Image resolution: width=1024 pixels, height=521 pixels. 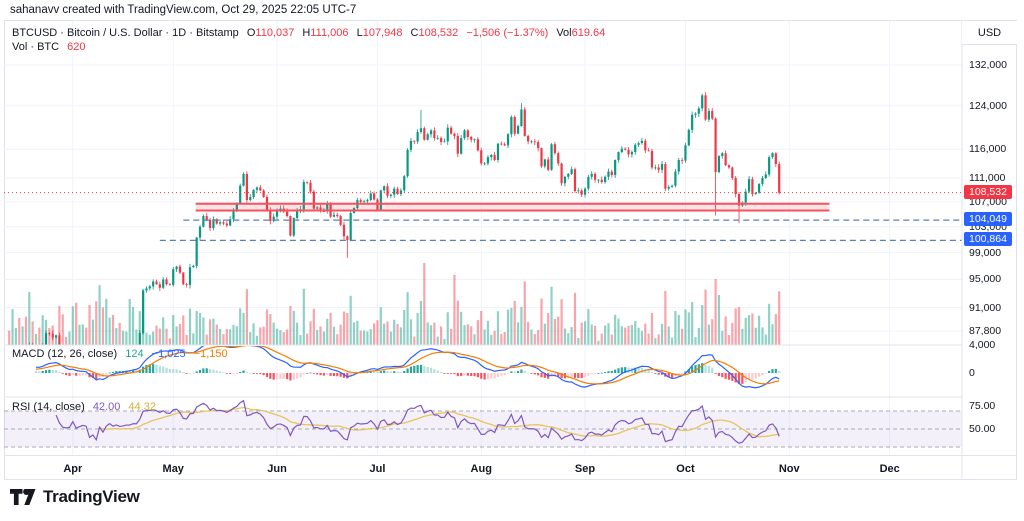 What do you see at coordinates (564, 33) in the screenshot?
I see `vol-label: Vol` at bounding box center [564, 33].